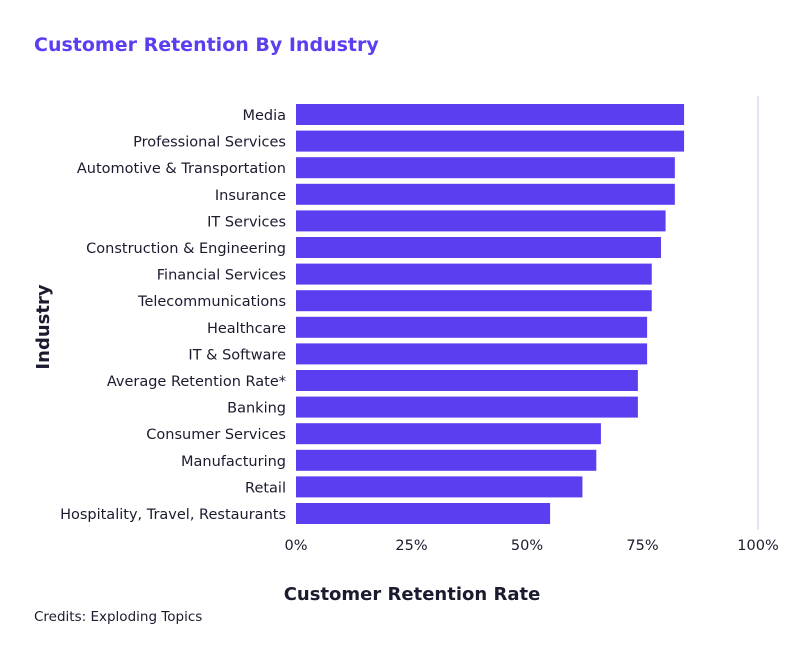 The width and height of the screenshot is (800, 650). I want to click on category-label: Media, so click(264, 116).